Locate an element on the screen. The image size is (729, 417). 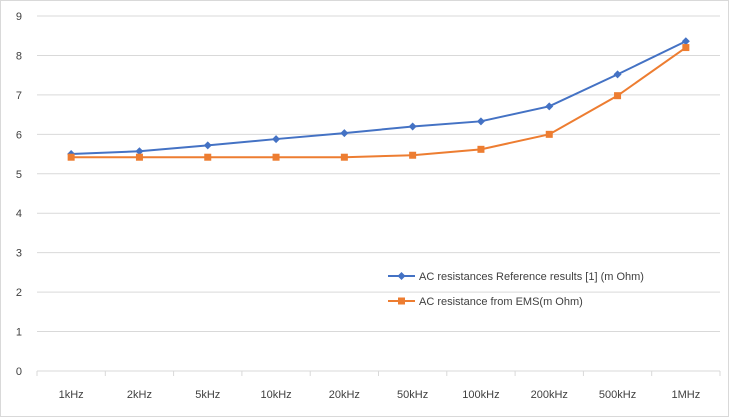
y-tick-label: 8 is located at coordinates (19, 56).